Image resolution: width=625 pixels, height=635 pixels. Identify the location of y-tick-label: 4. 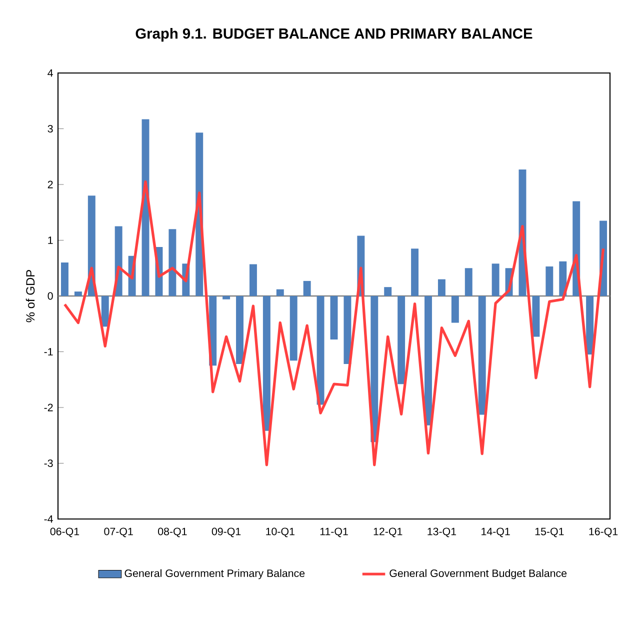
(50, 73).